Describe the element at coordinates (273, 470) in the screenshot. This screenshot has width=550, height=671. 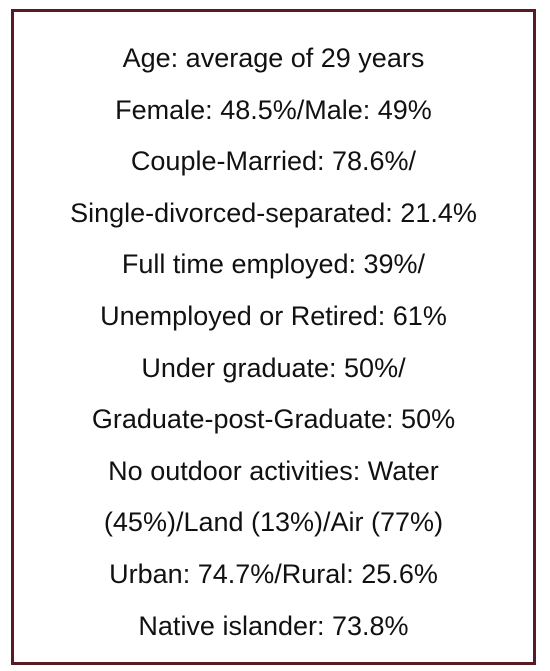
I see `line-outdoor-activities: No outdoor activities: Water` at that location.